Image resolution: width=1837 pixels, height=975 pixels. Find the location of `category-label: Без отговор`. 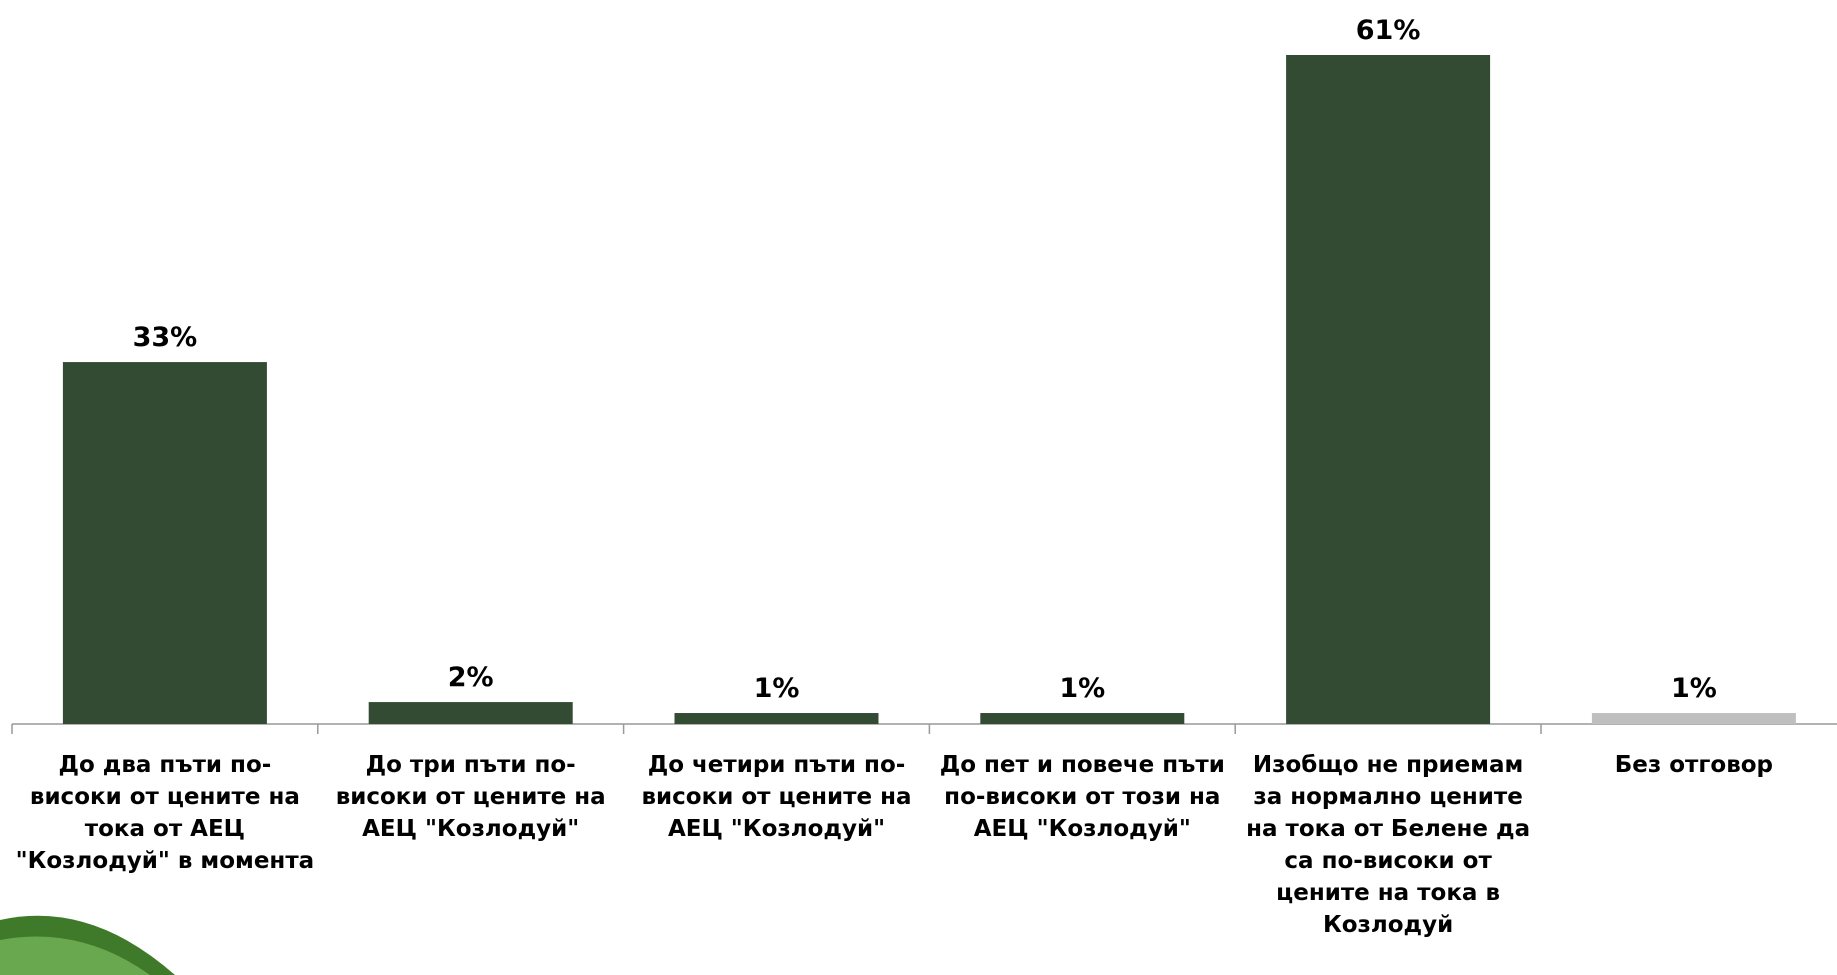

category-label: Без отговор is located at coordinates (1694, 765).